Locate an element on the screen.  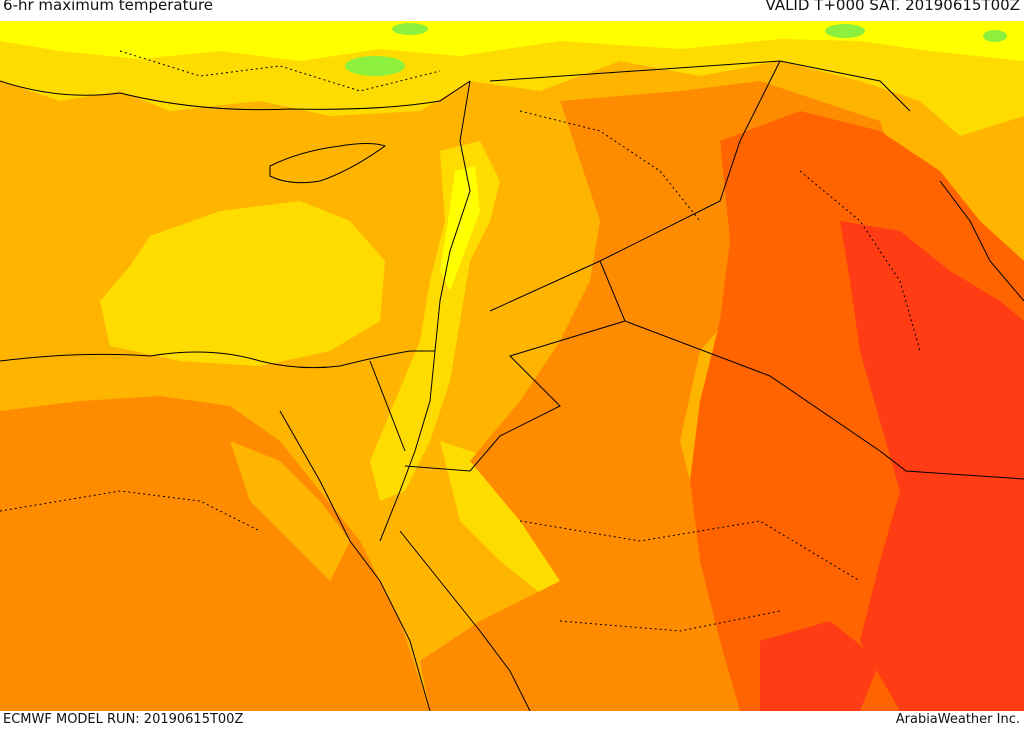
red-sea-west-coast is located at coordinates (355, 560).